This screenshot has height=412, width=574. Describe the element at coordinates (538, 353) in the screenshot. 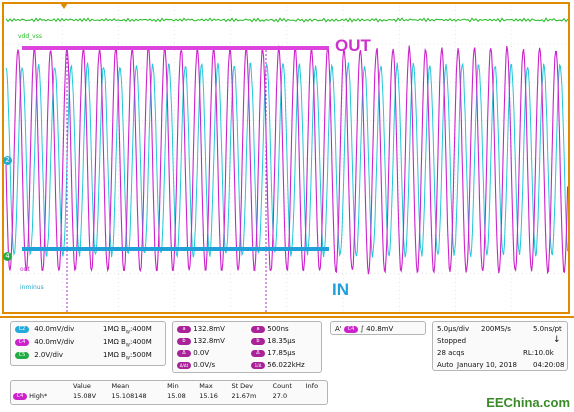

I see `record-length: RL:10.0k` at that location.